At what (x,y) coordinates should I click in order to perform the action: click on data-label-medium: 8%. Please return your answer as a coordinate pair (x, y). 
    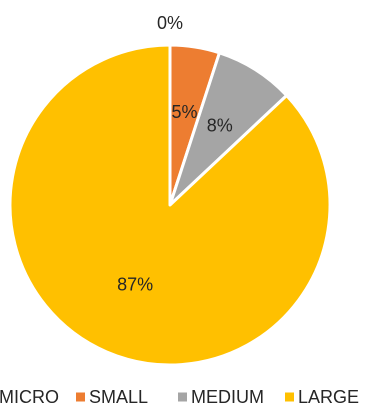
    Looking at the image, I should click on (220, 125).